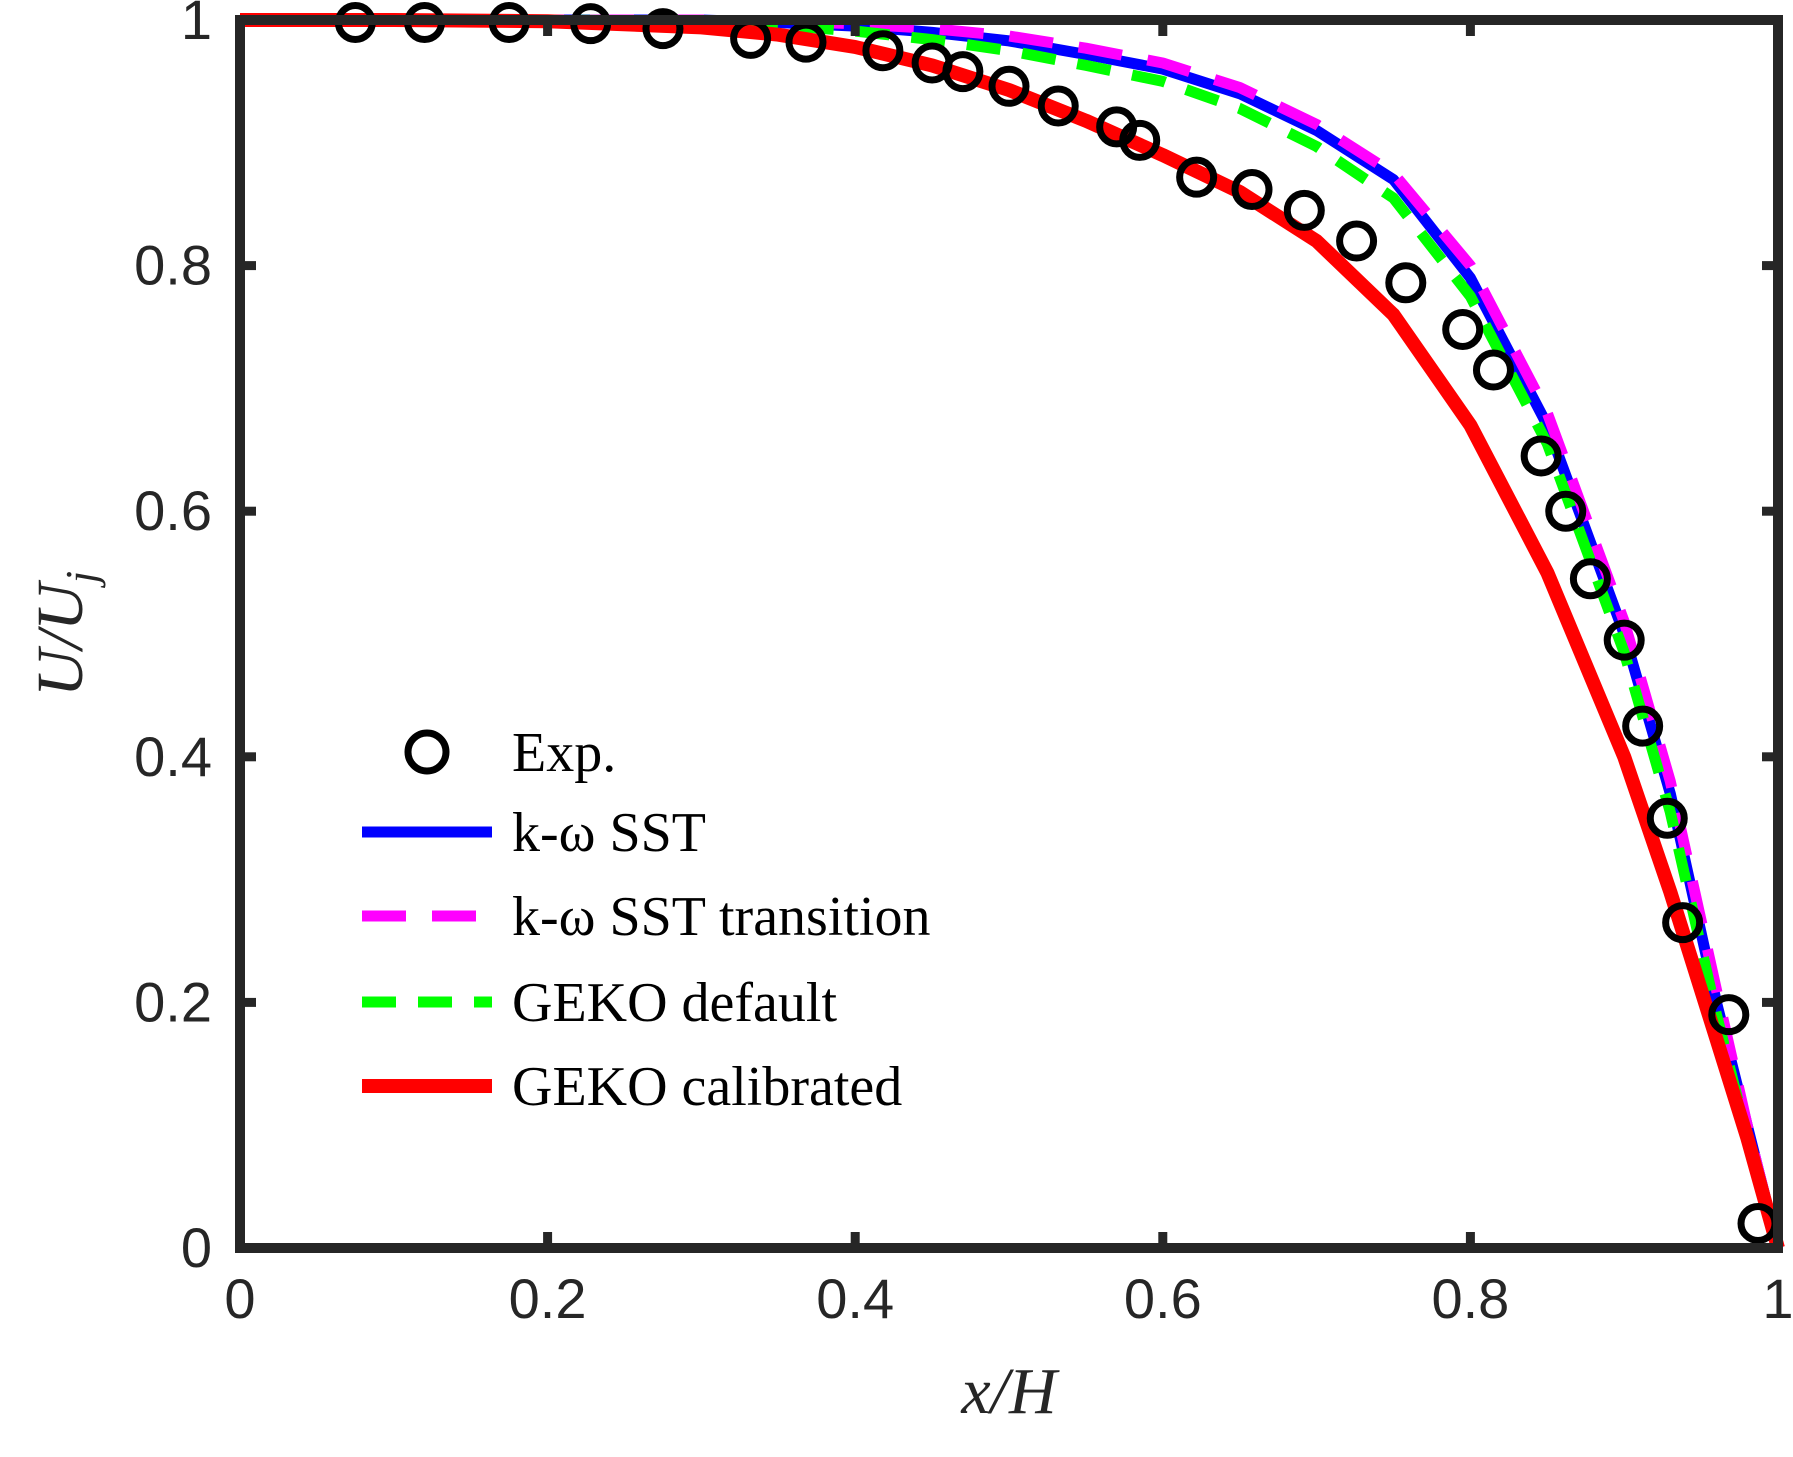 This screenshot has width=1793, height=1457. I want to click on legend-entry-3: GEKO default, so click(599, 1003).